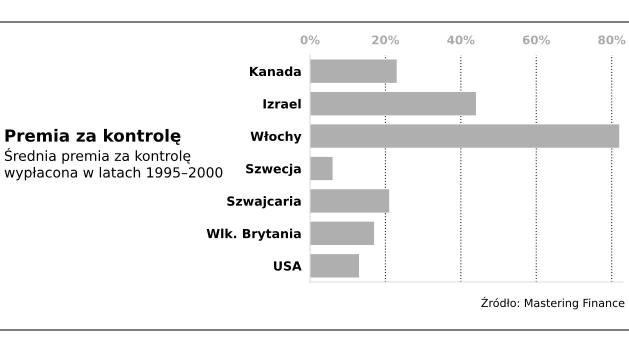 Image resolution: width=629 pixels, height=340 pixels. Describe the element at coordinates (273, 170) in the screenshot. I see `y-tick-label: Szwecja` at that location.